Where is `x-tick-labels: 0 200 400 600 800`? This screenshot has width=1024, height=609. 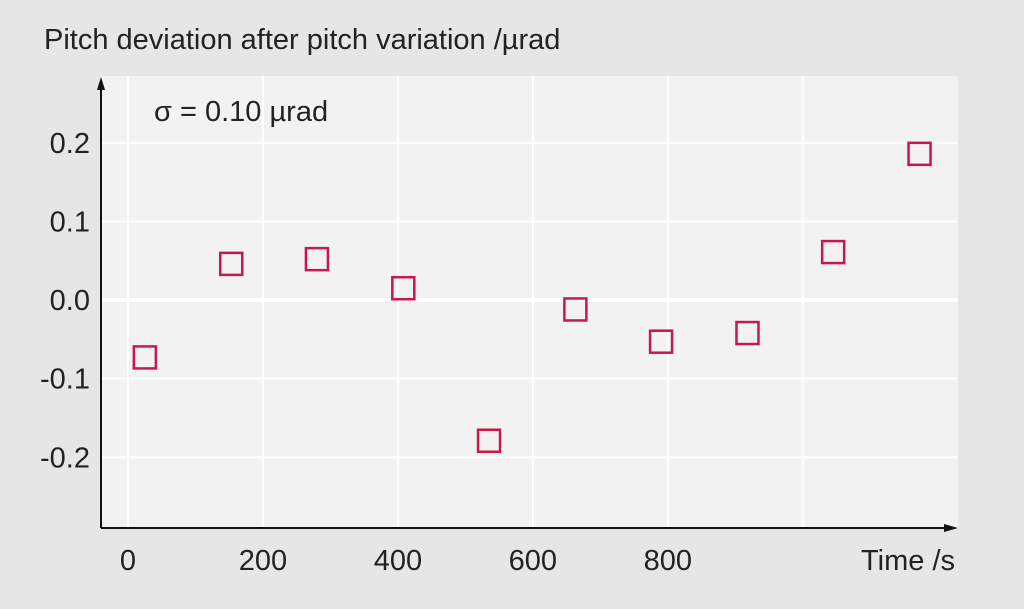
x-tick-labels: 0 200 400 600 800 is located at coordinates (406, 561).